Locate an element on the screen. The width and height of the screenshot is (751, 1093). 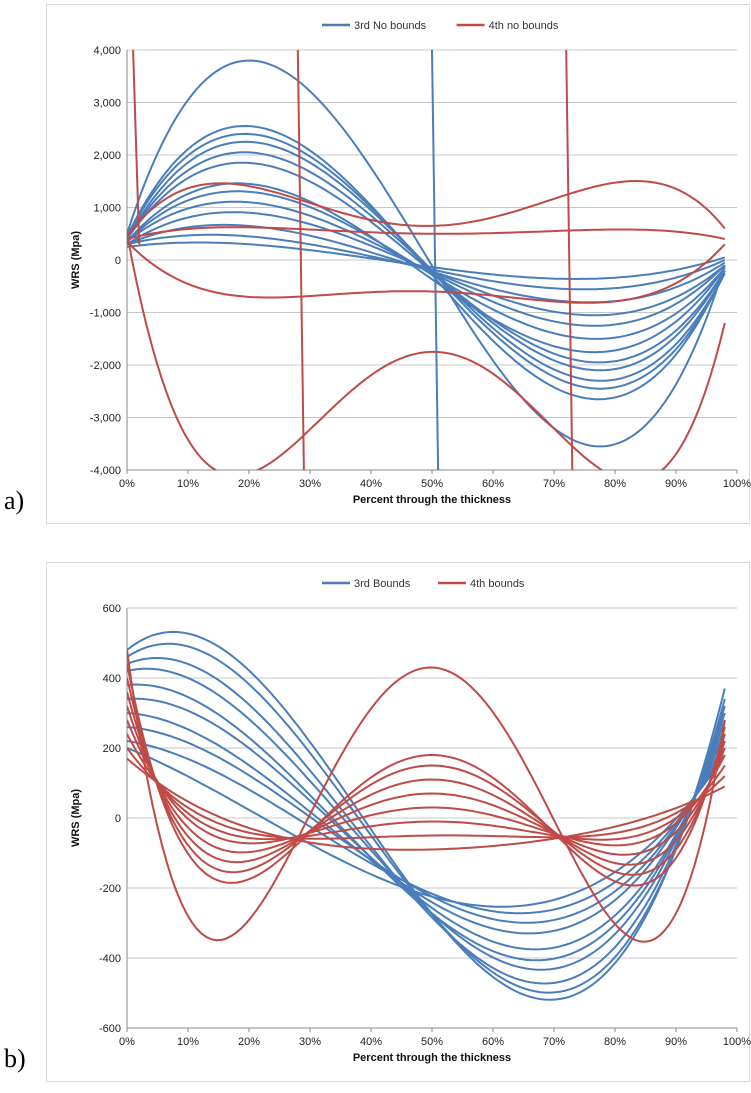
panel-label-b: b) is located at coordinates (15, 1058).